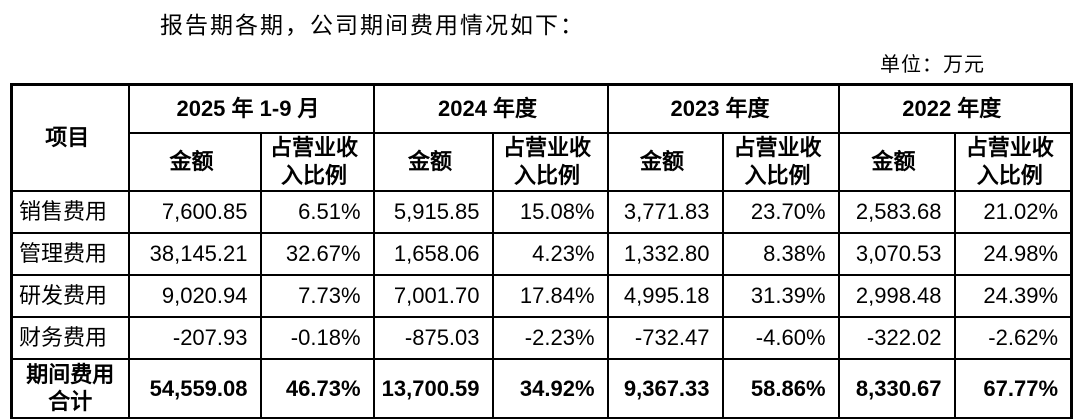 The height and width of the screenshot is (419, 1080). Describe the element at coordinates (780, 211) in the screenshot. I see `cell-ratio: 23.70%` at that location.